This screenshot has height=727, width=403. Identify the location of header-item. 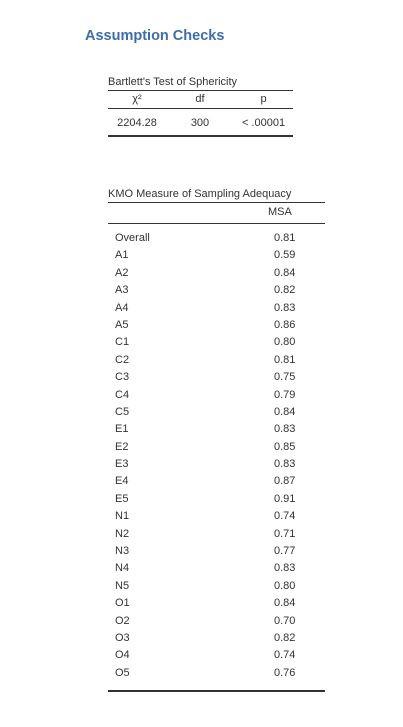
(182, 213).